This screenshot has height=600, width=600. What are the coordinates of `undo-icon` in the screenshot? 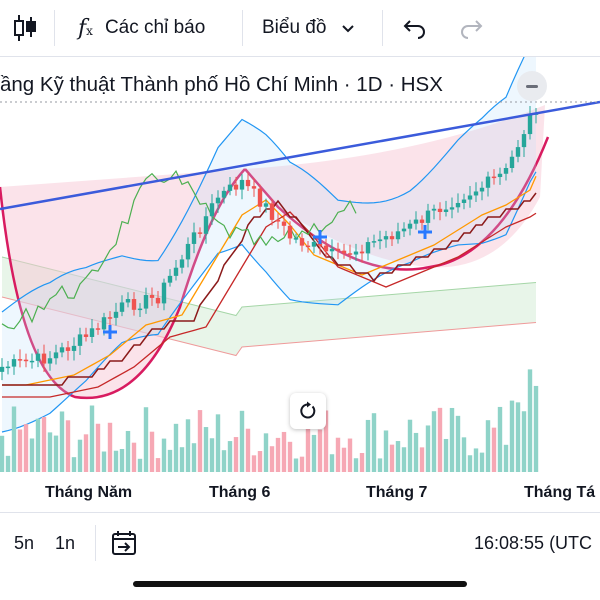 It's located at (414, 29).